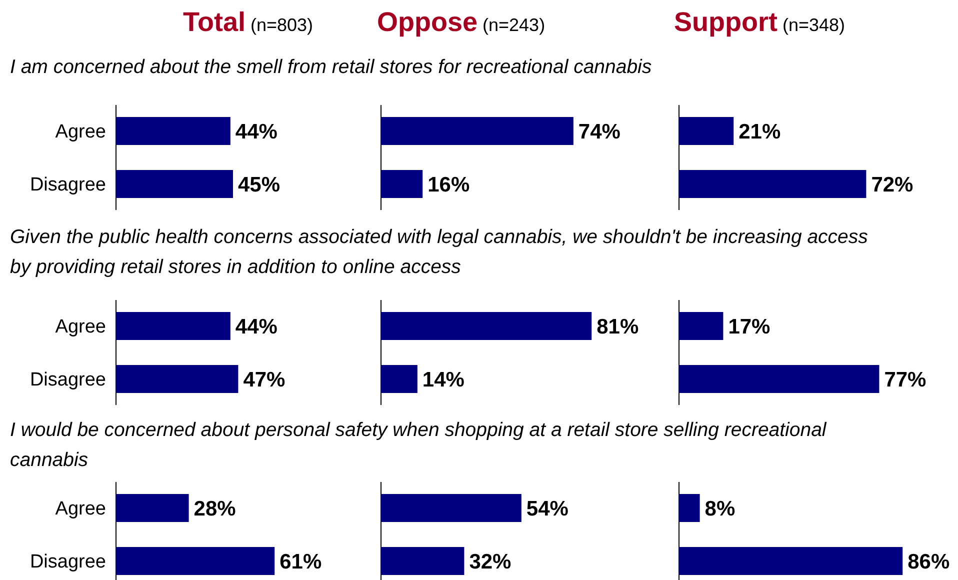 Image resolution: width=958 pixels, height=580 pixels. I want to click on data-label: 8%, so click(720, 508).